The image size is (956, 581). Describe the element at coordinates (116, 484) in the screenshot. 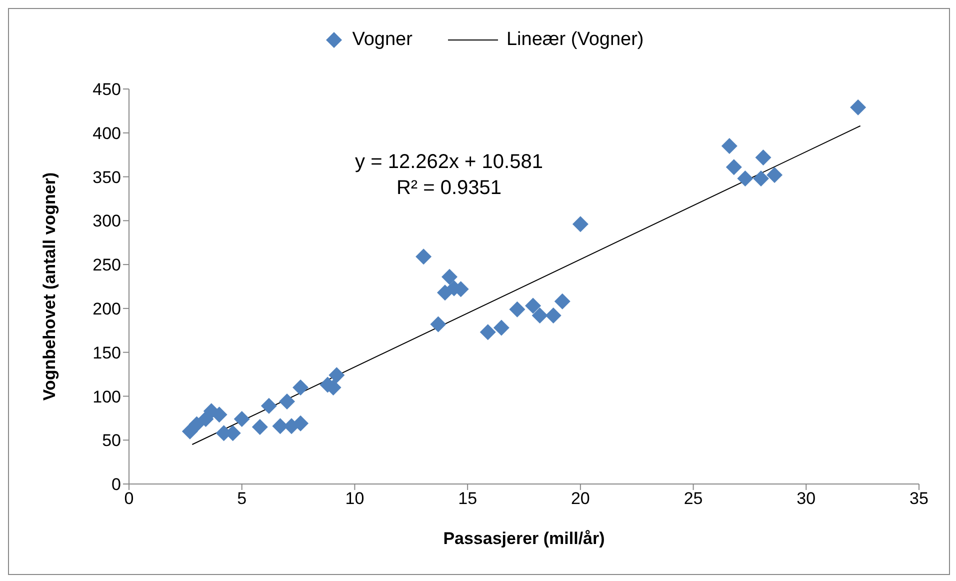

I see `y-tick-label: 0` at that location.